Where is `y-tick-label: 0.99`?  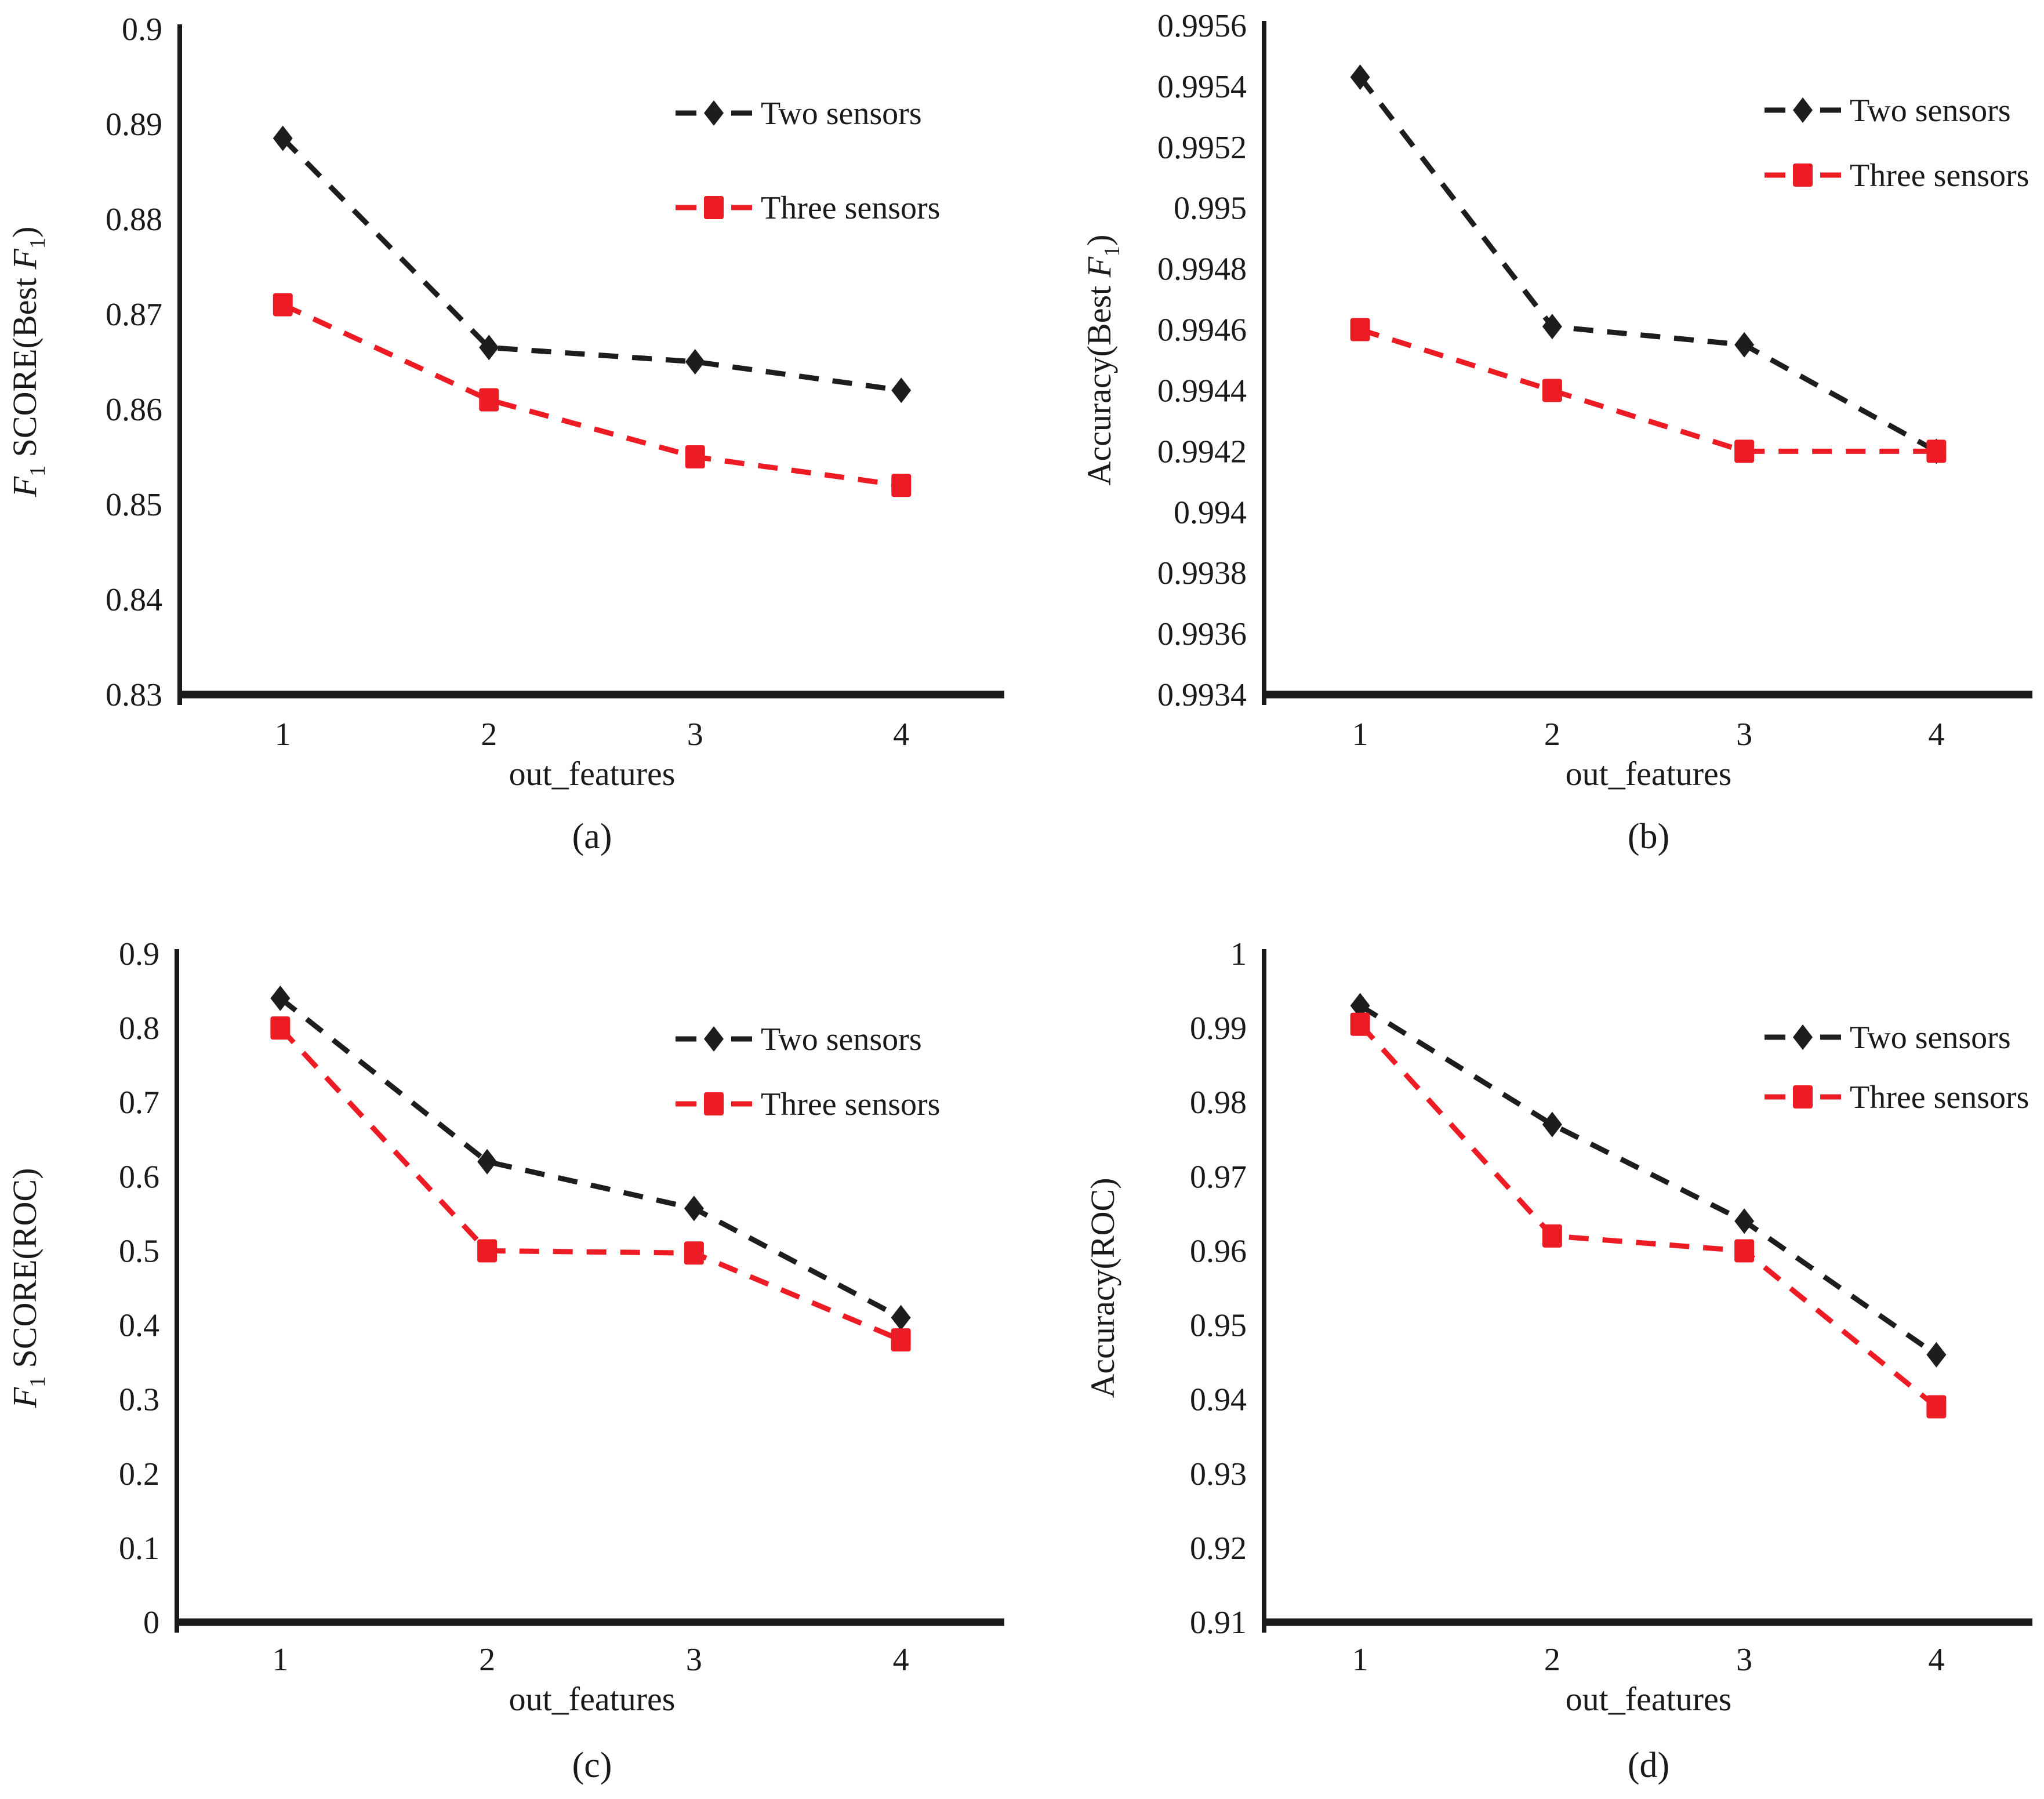 y-tick-label: 0.99 is located at coordinates (1218, 1028).